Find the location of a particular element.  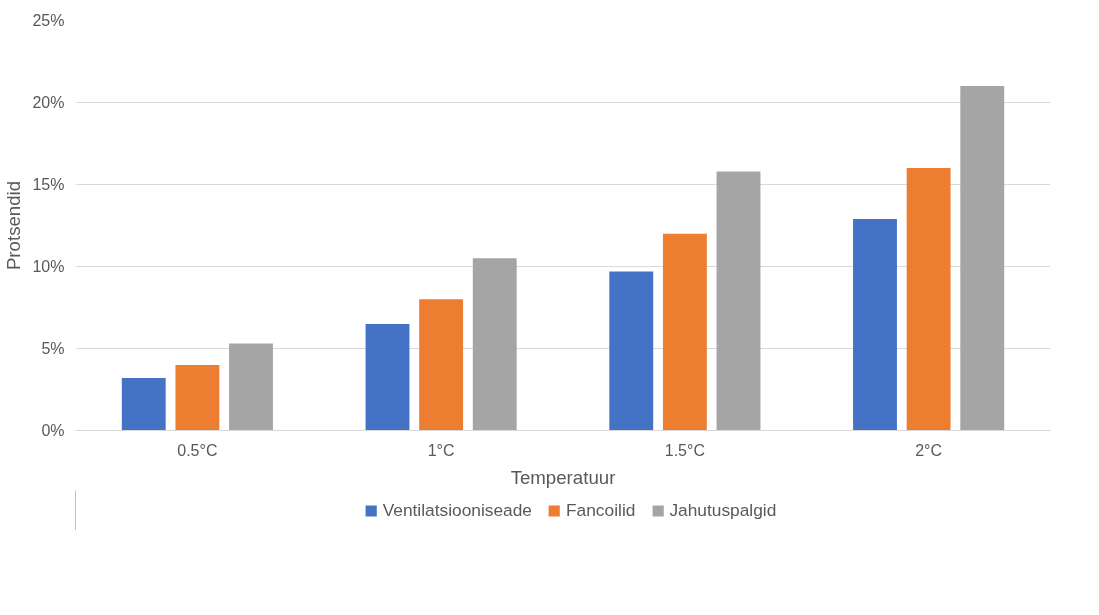

legend-label: Fancoilid is located at coordinates (601, 510).